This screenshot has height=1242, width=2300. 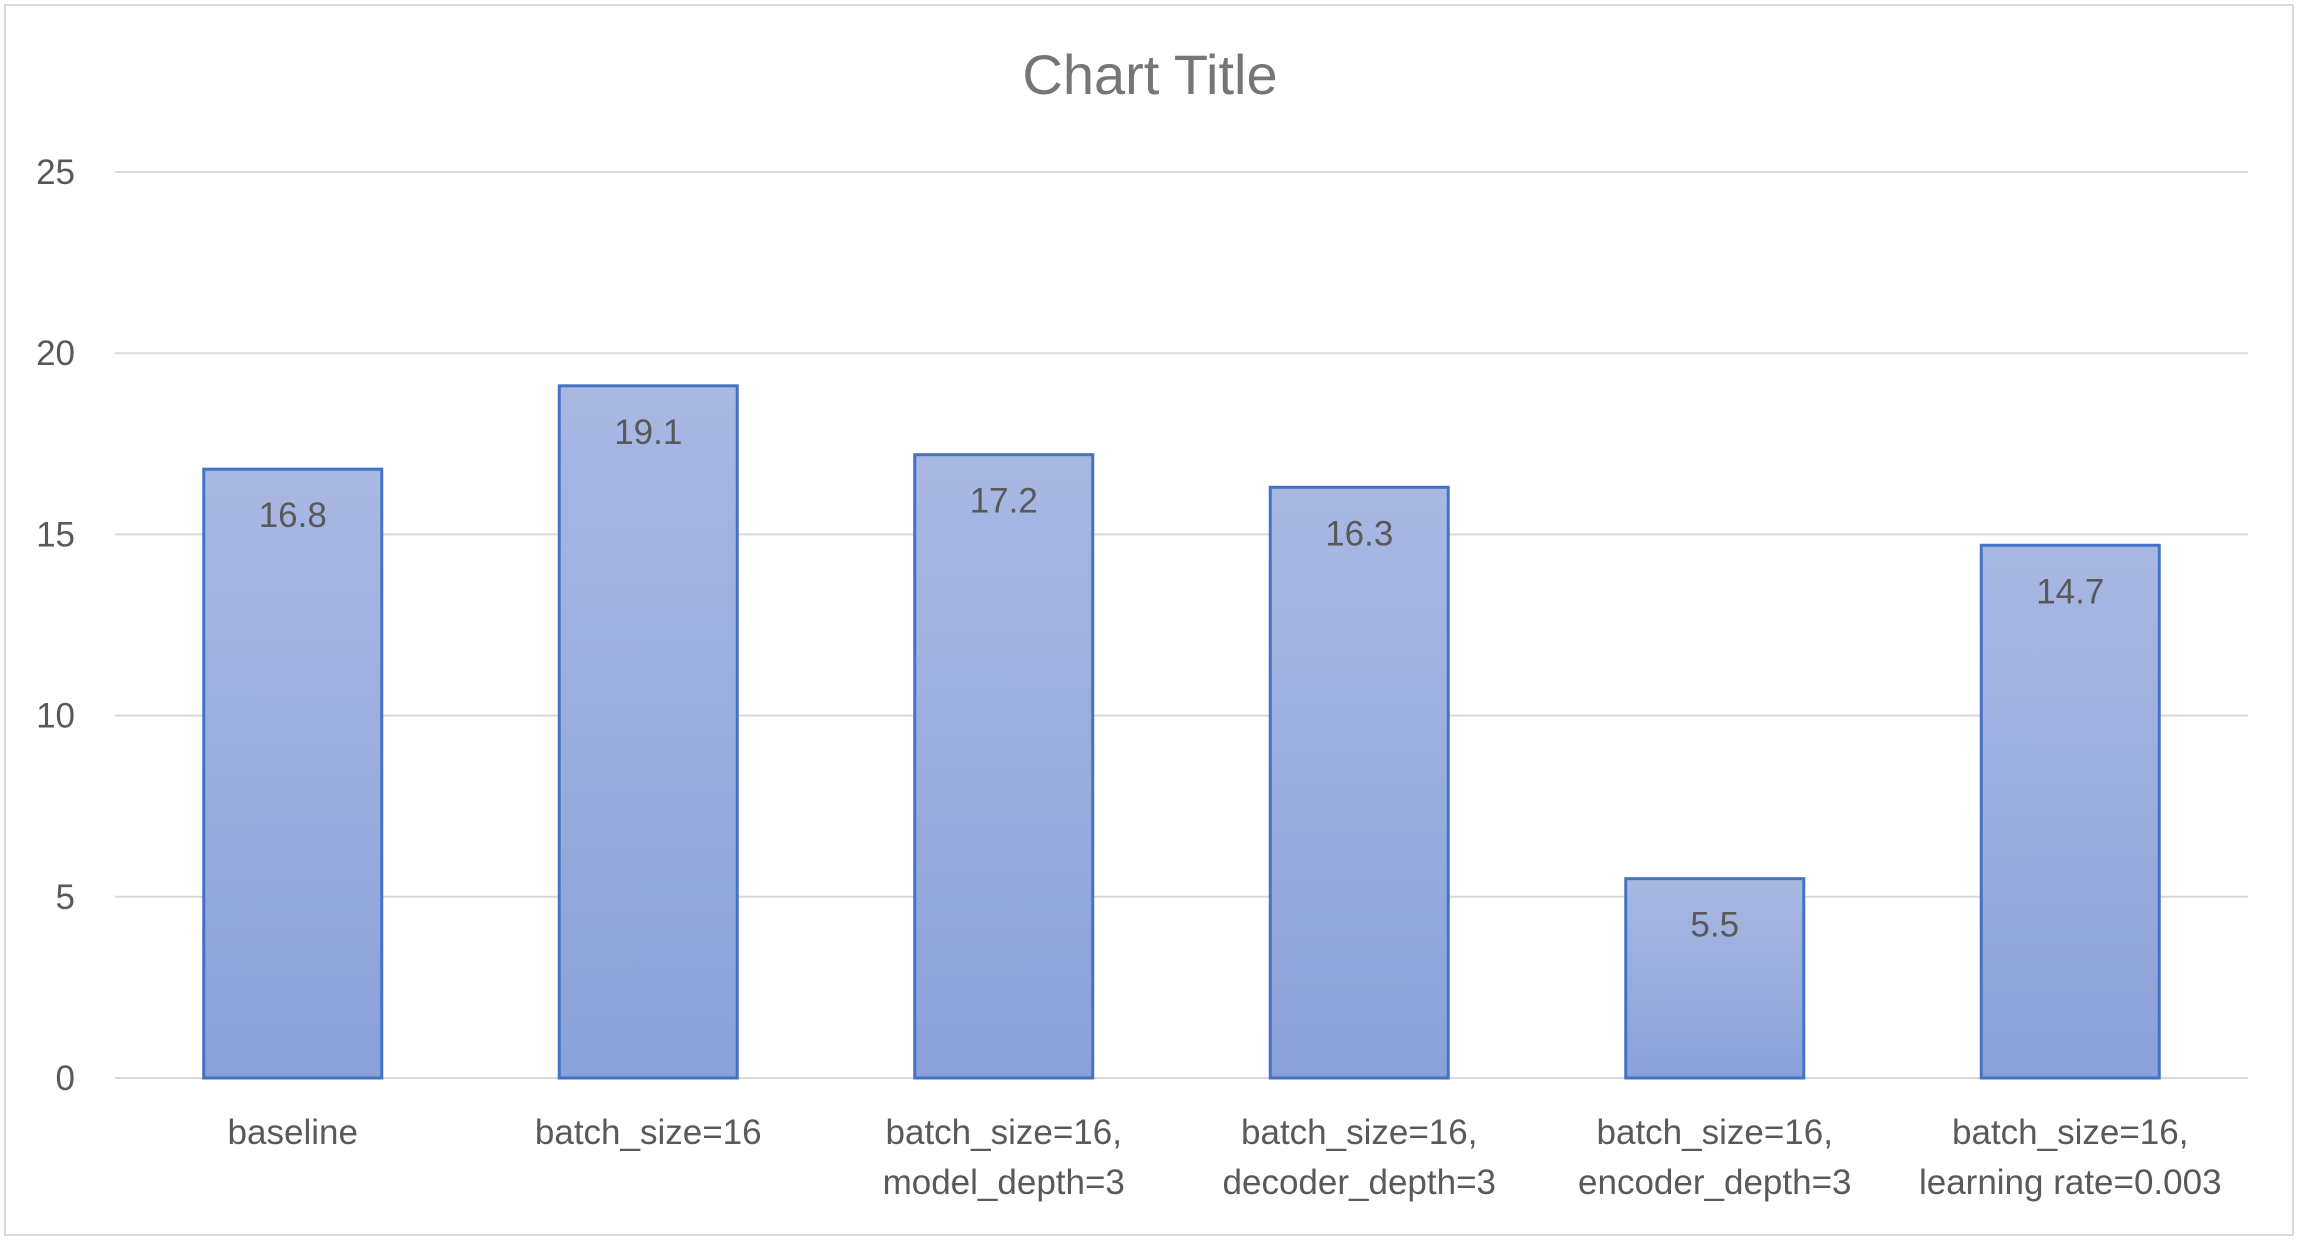 I want to click on bar-data-label: 14.7, so click(x=2070, y=591).